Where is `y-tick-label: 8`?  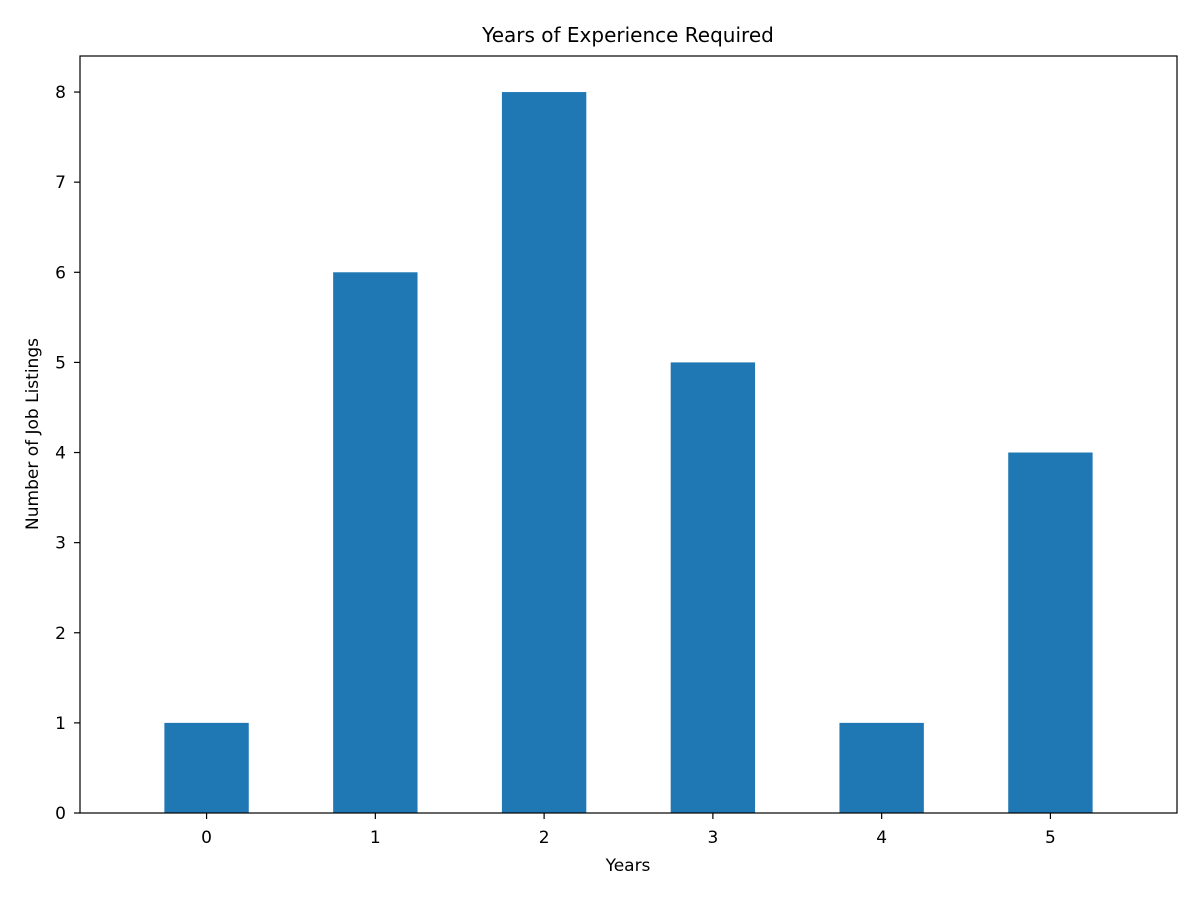
y-tick-label: 8 is located at coordinates (60, 93).